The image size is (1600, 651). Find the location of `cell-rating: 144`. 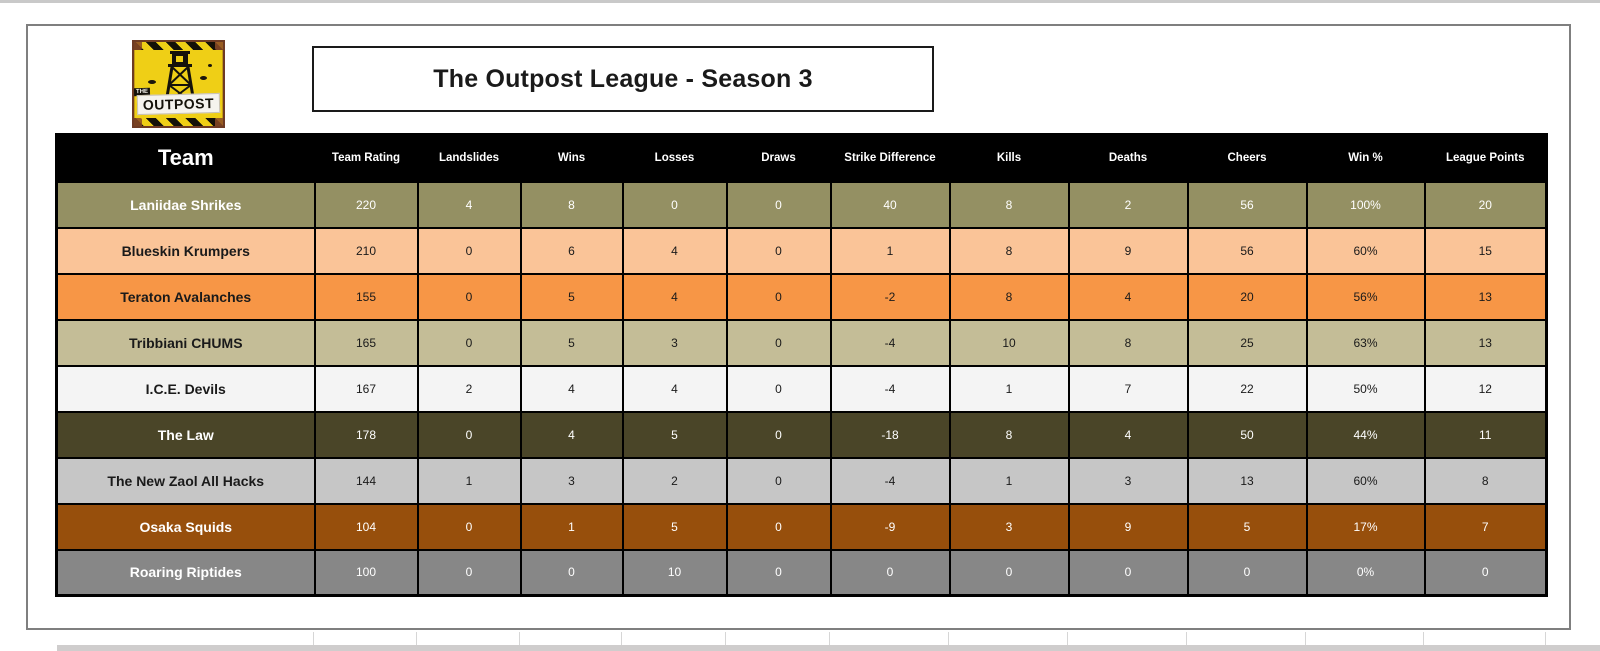

cell-rating: 144 is located at coordinates (366, 480).